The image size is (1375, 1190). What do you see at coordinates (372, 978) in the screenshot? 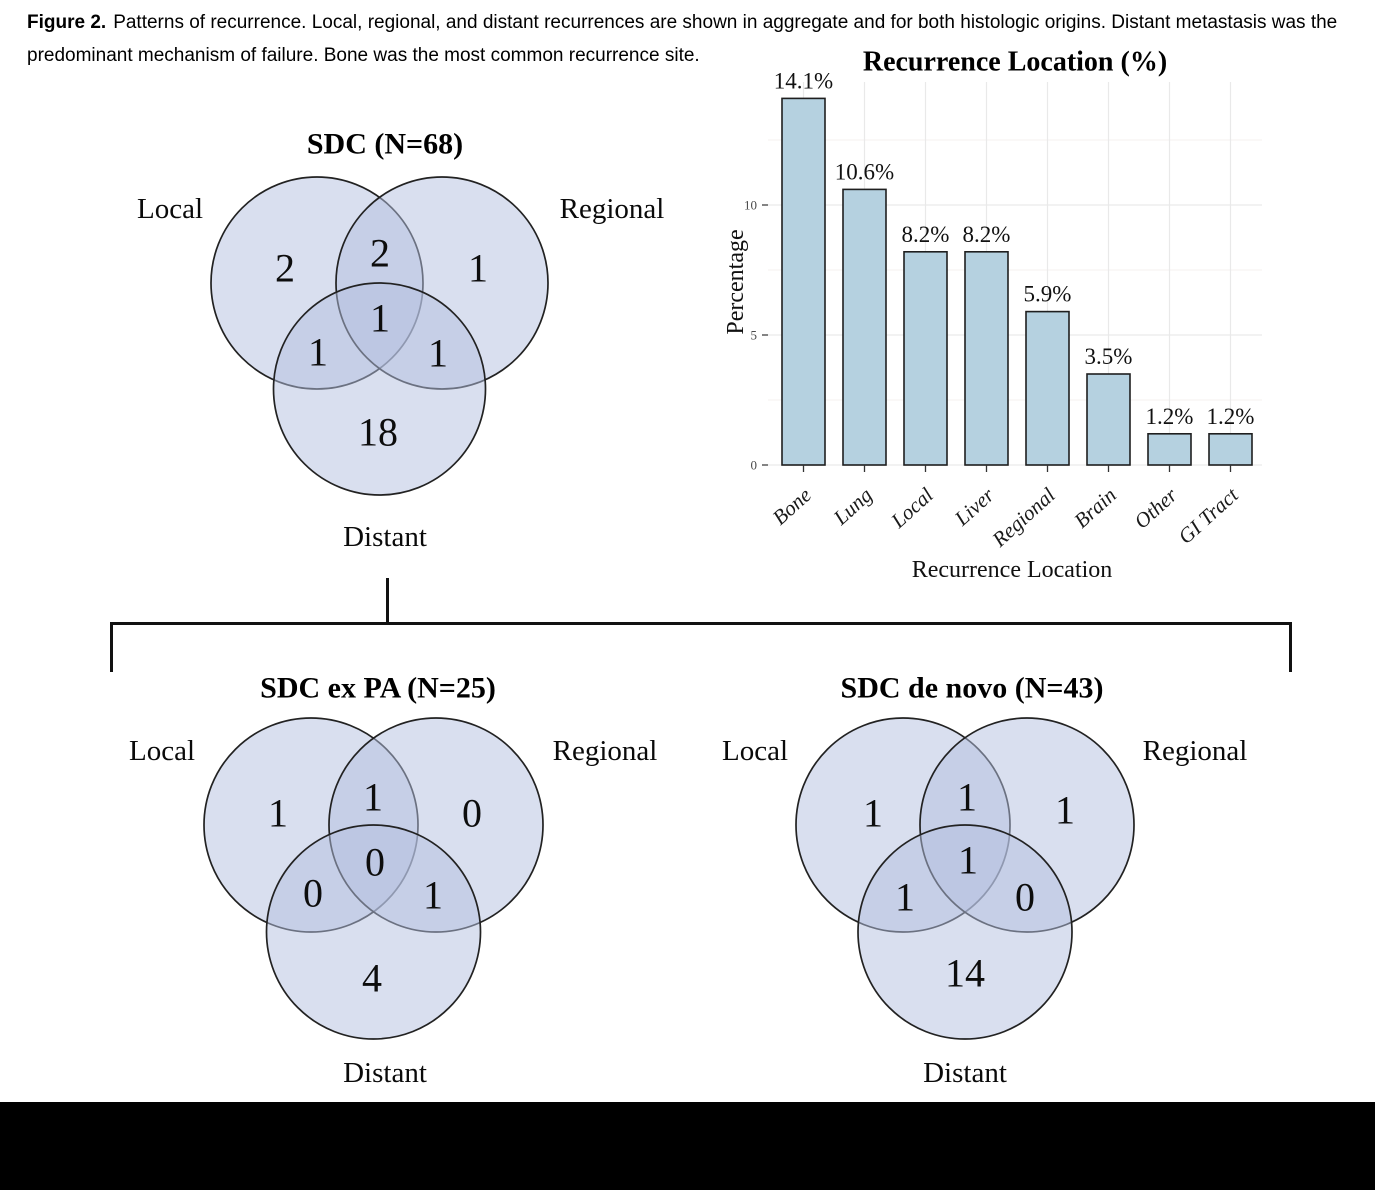
I see `venn-expa-value-distant-only: 4` at bounding box center [372, 978].